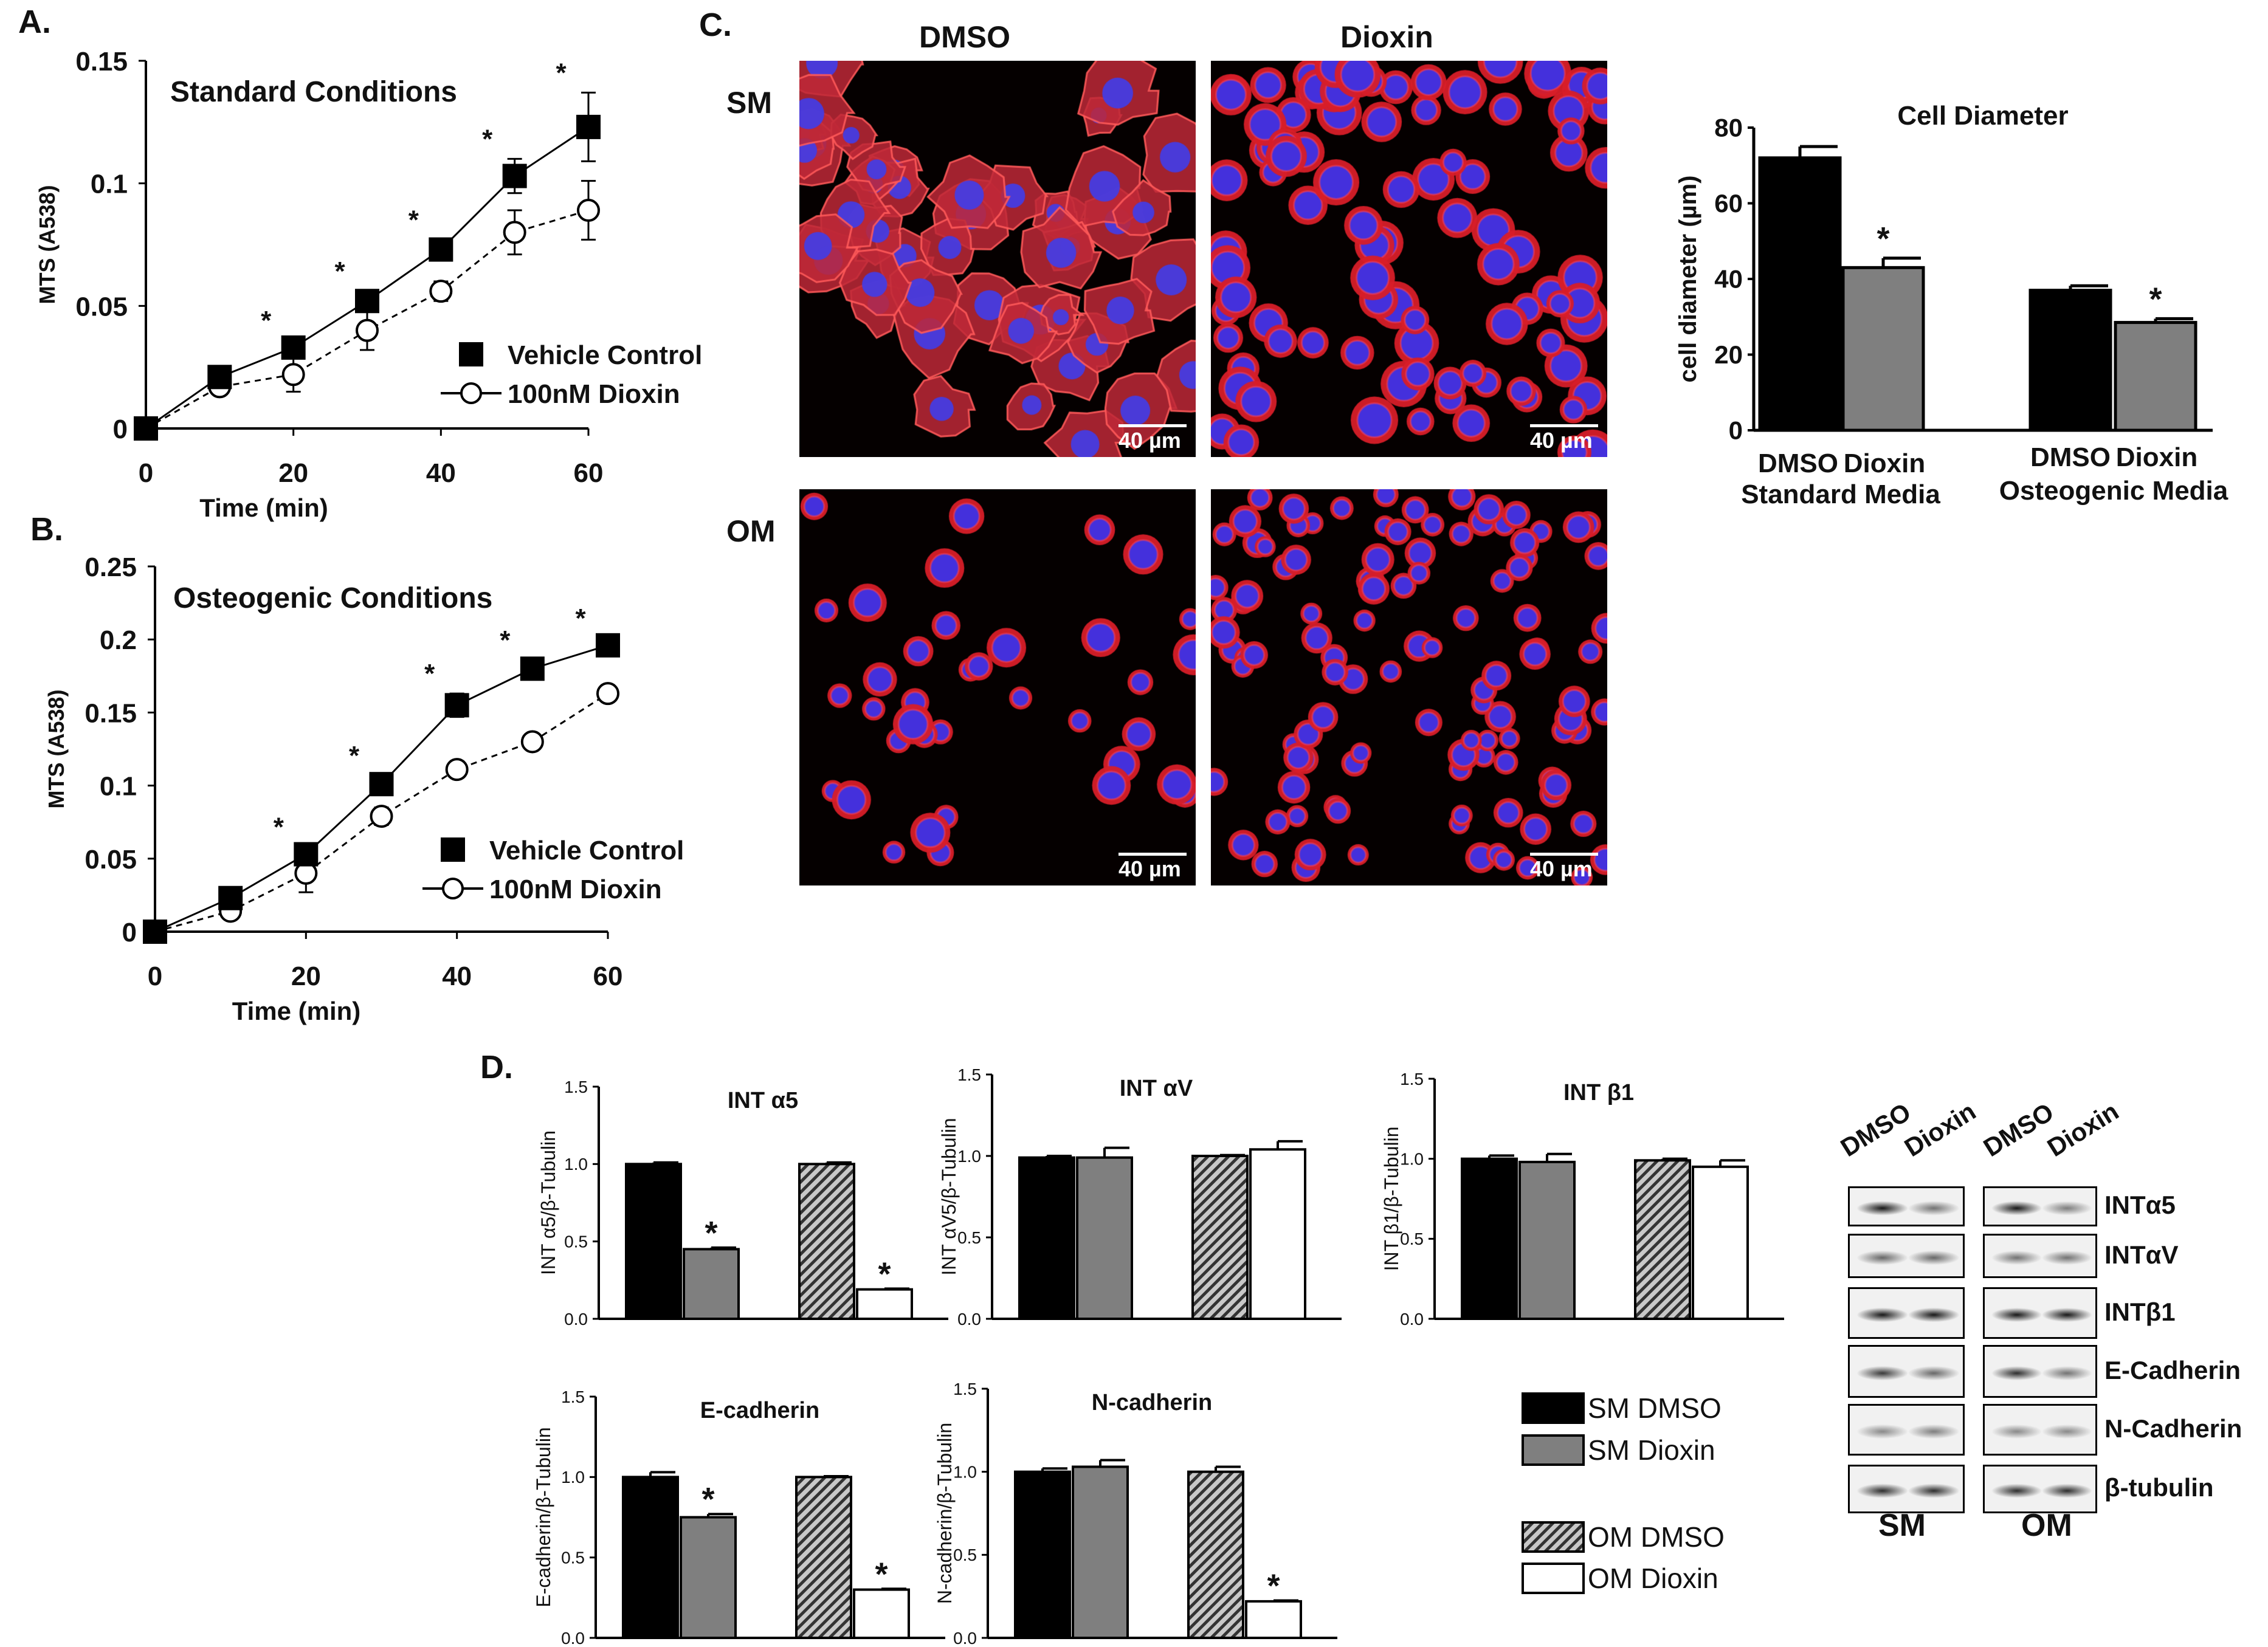  I want to click on legend-label: SM Dioxin, so click(1651, 1450).